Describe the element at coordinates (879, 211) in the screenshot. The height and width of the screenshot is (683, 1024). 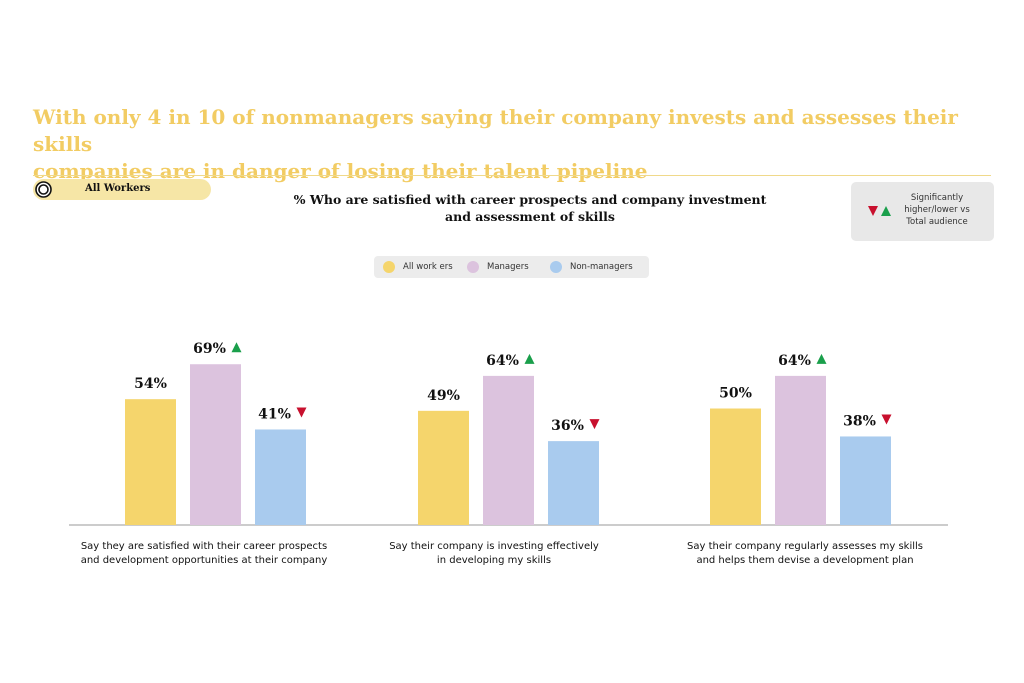
I see `significance-triangles-icon` at that location.